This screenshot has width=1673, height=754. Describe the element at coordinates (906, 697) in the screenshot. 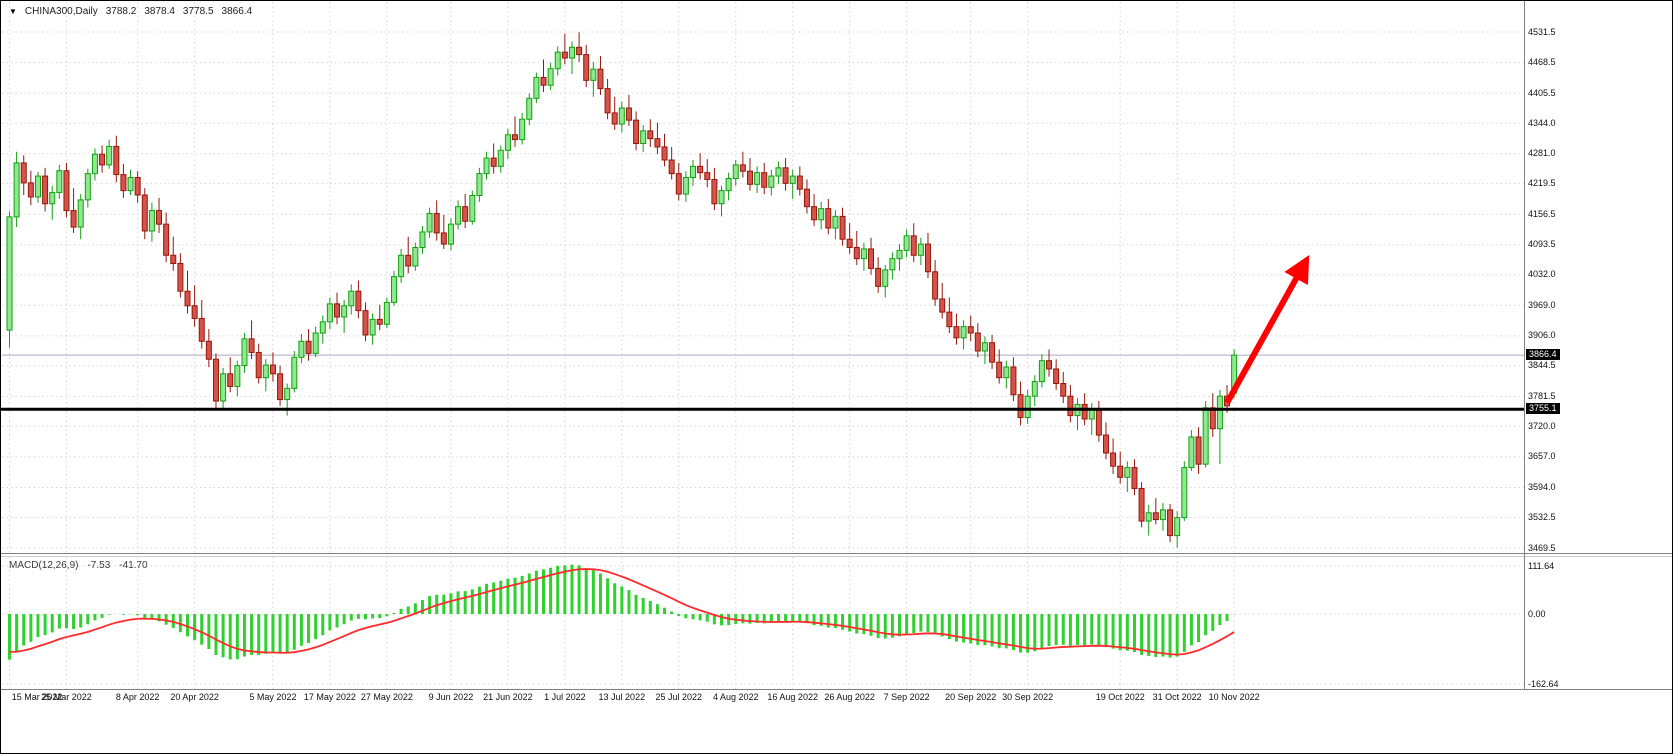

I see `time-axis-label: 7 Sep 2022` at that location.